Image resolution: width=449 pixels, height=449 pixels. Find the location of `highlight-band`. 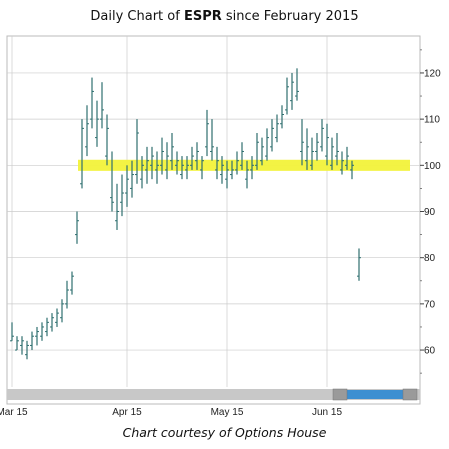

highlight-band is located at coordinates (244, 165).